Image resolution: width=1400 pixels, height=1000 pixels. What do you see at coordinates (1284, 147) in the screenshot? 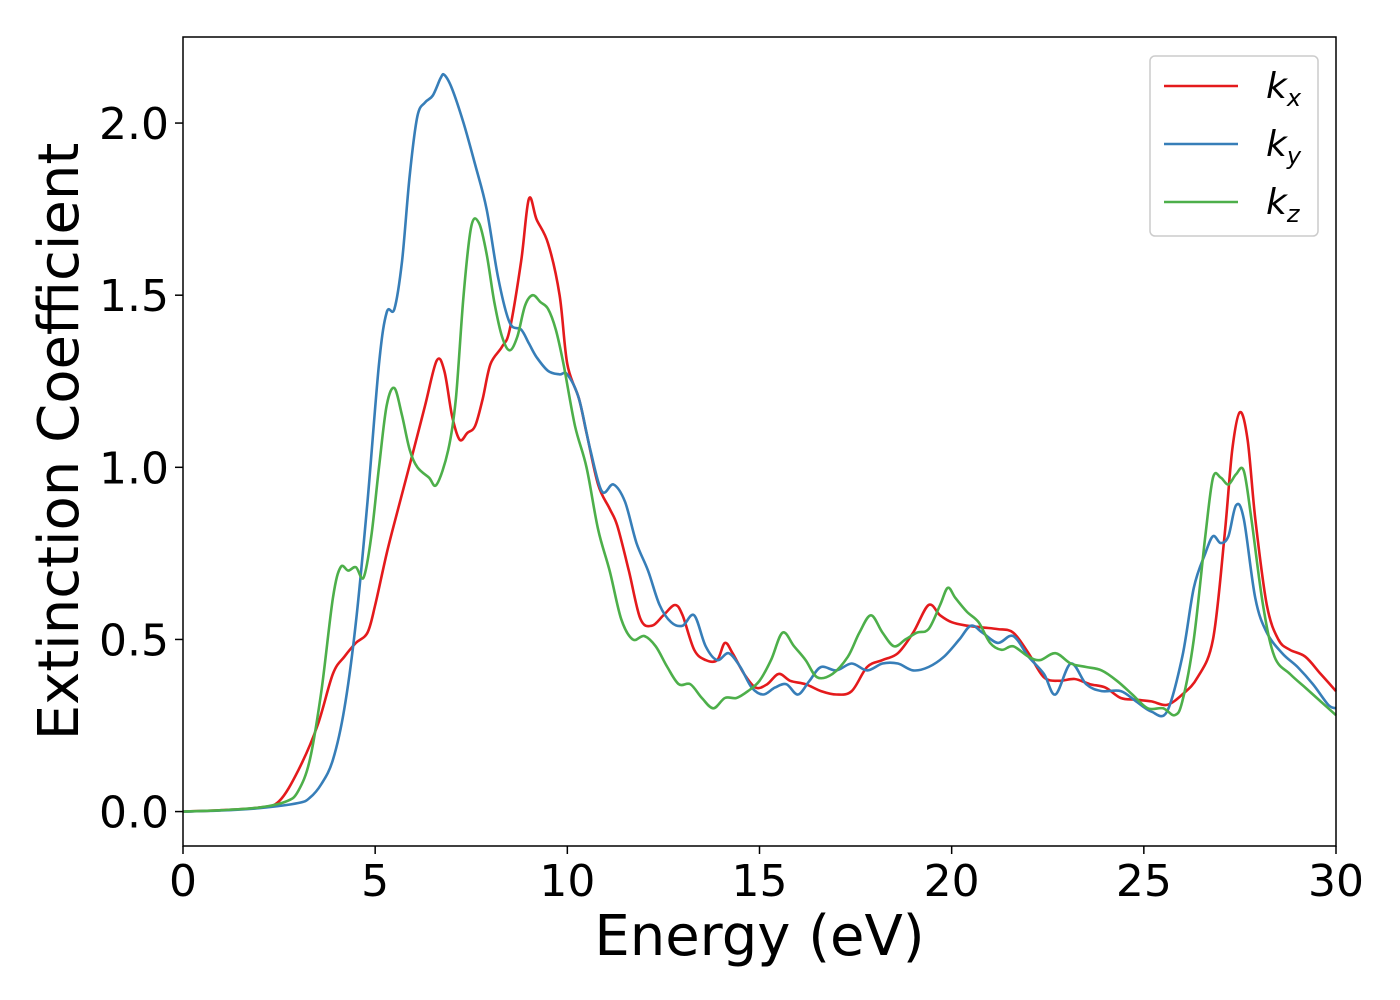
I see `legend-label-ky: ky` at bounding box center [1284, 147].